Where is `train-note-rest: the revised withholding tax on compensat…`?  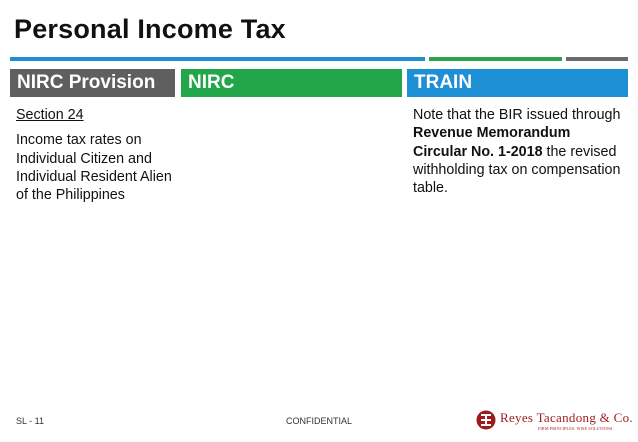
train-note-rest: the revised withholding tax on compensat… is located at coordinates (517, 170).